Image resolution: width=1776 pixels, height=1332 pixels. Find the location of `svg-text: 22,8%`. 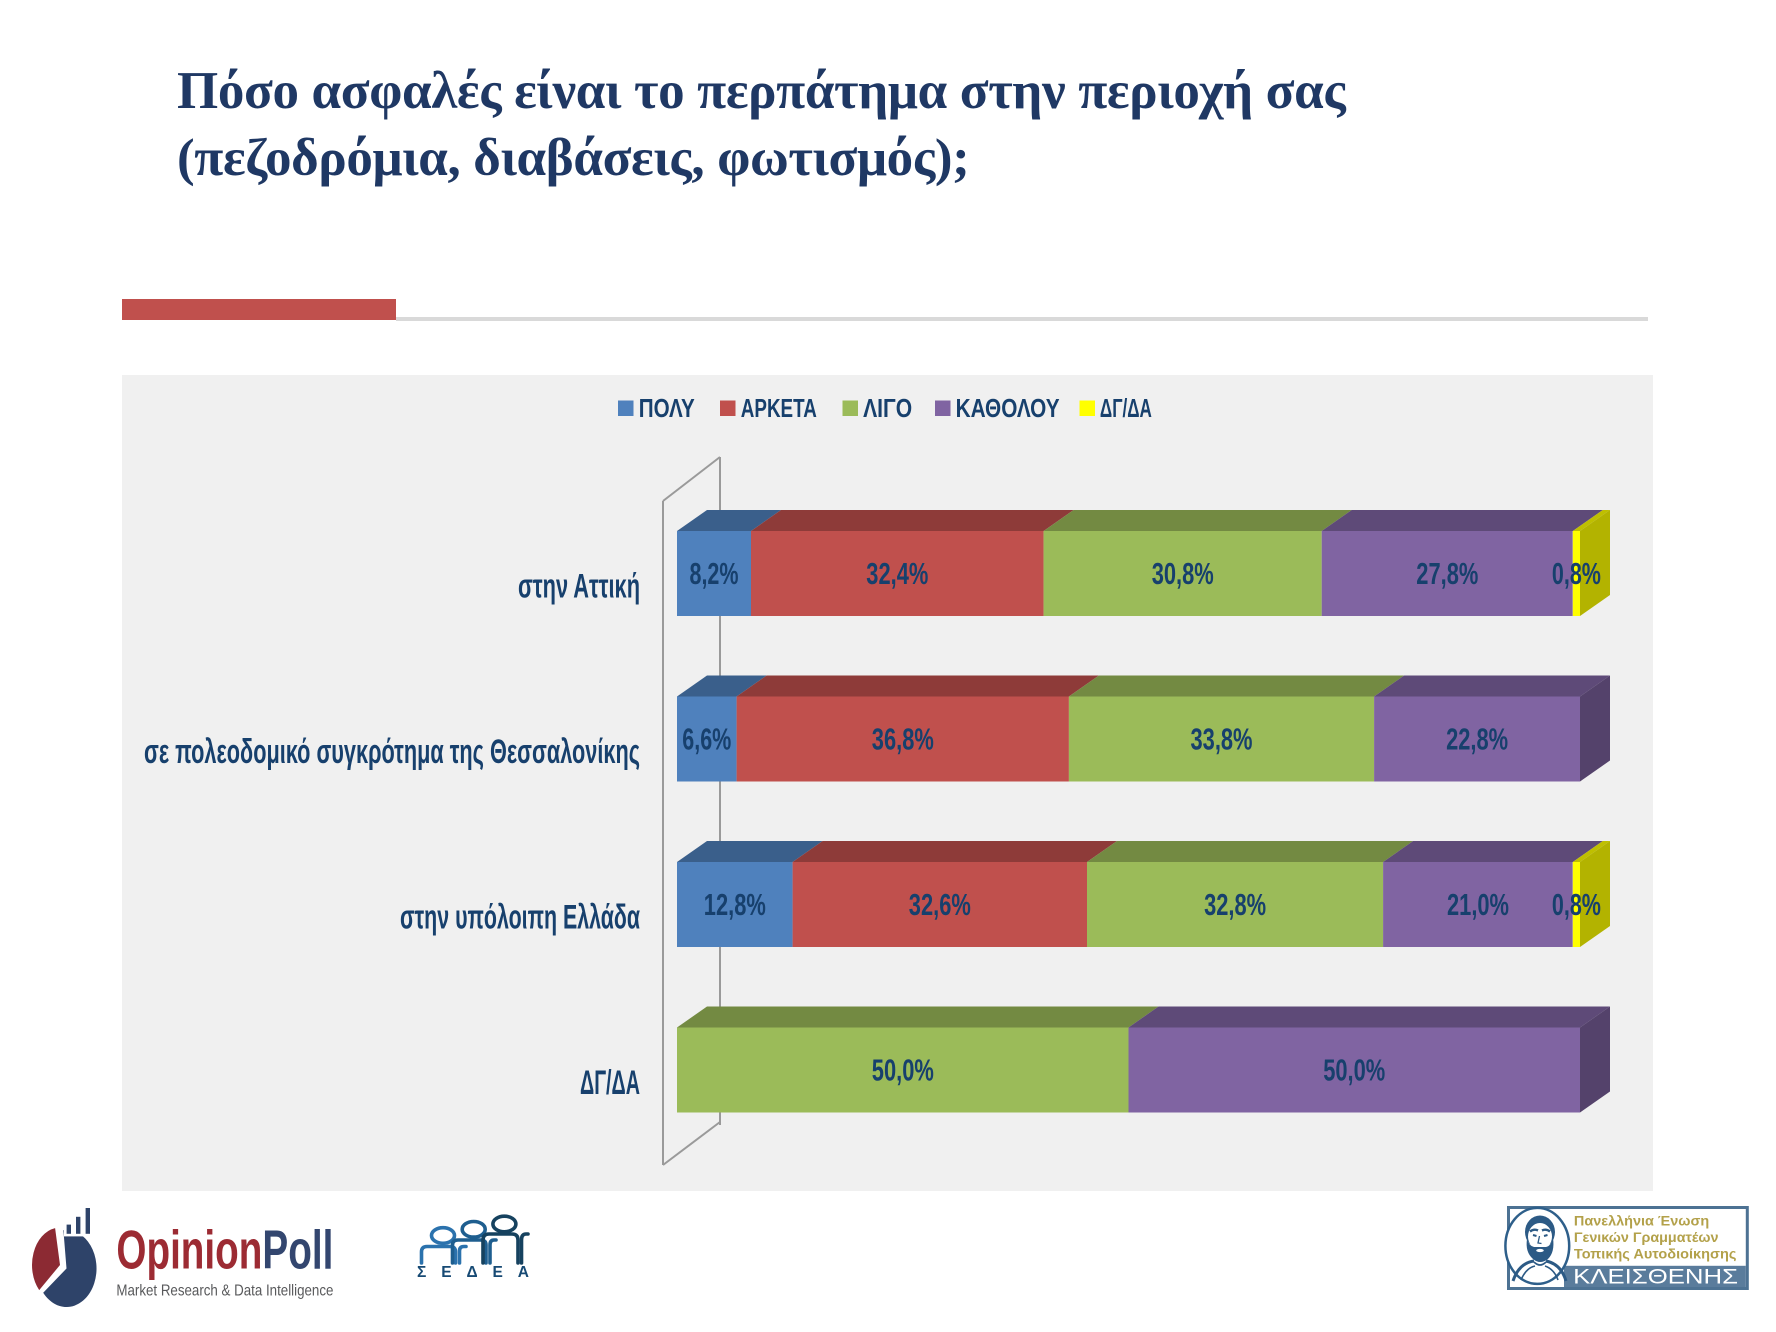

svg-text: 22,8% is located at coordinates (1477, 739).